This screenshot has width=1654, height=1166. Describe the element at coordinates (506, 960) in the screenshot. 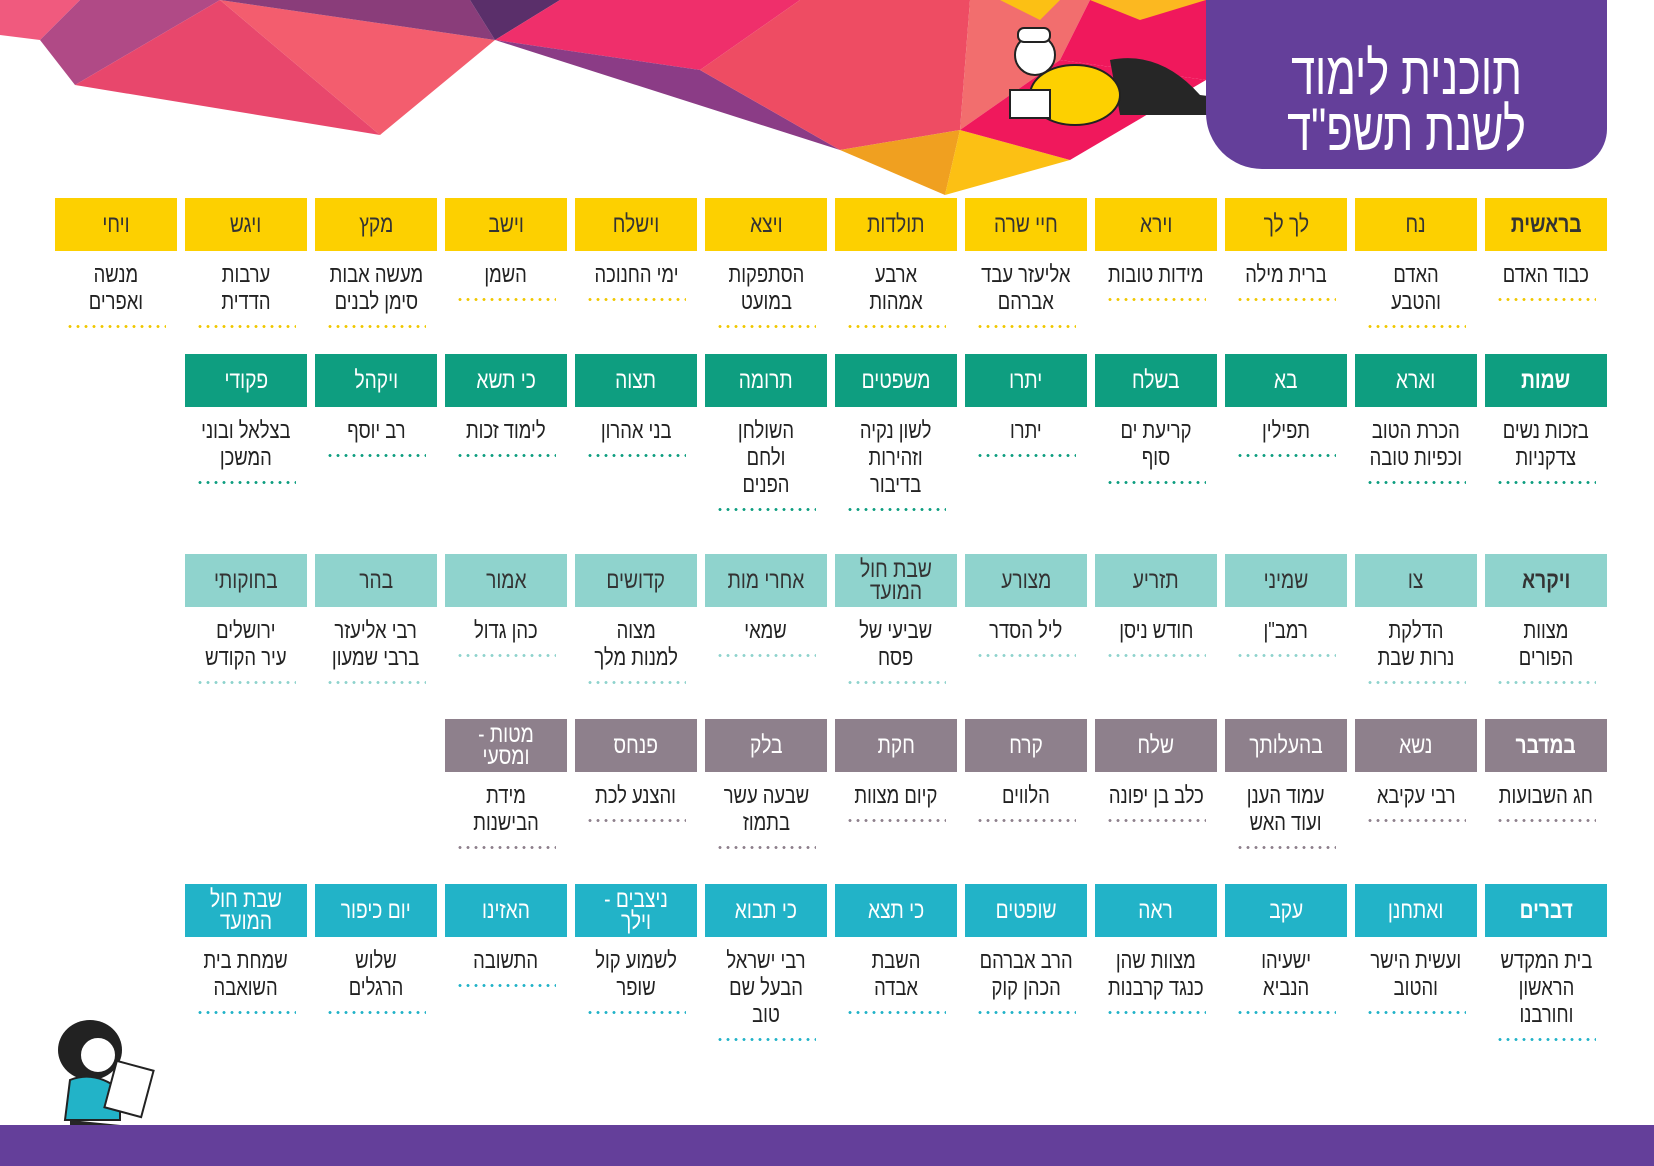

I see `study-topic-text: התשובה` at that location.